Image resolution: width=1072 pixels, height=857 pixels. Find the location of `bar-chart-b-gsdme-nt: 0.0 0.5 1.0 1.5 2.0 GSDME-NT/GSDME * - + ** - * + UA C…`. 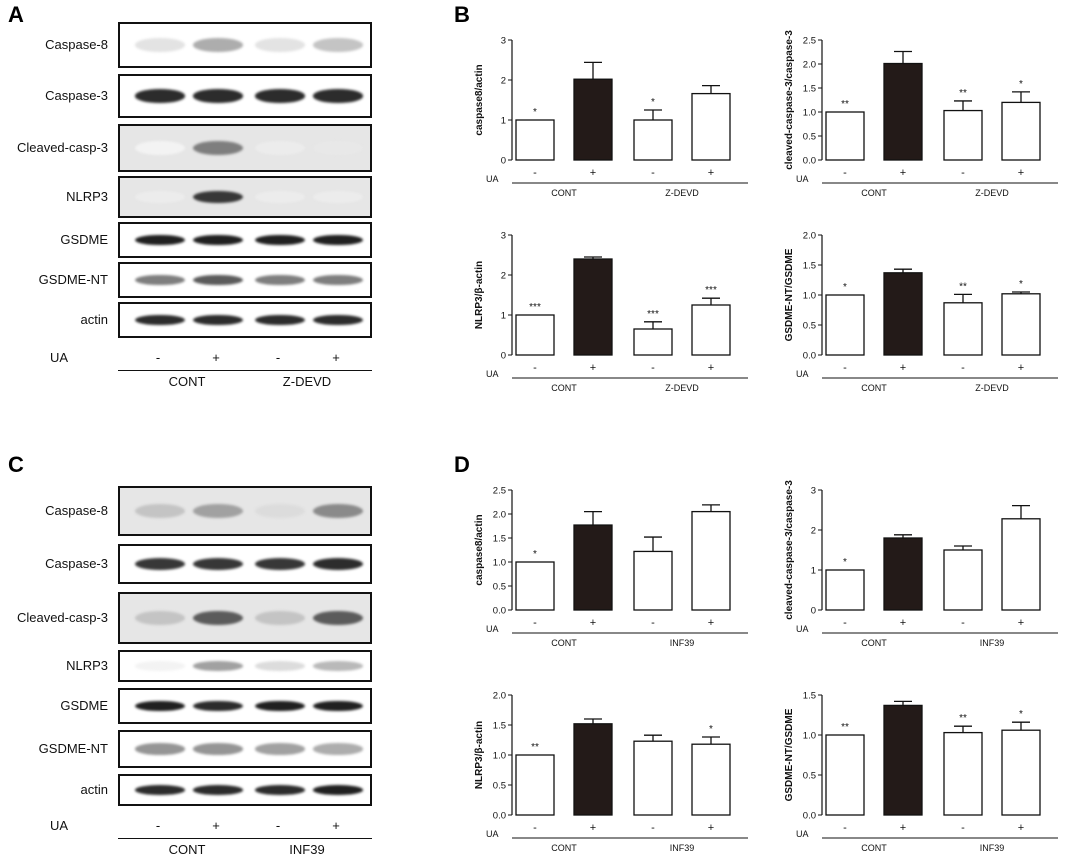

bar-chart-b-gsdme-nt: 0.0 0.5 1.0 1.5 2.0 GSDME-NT/GSDME * - + ** - * + UA C… is located at coordinates (921, 312).